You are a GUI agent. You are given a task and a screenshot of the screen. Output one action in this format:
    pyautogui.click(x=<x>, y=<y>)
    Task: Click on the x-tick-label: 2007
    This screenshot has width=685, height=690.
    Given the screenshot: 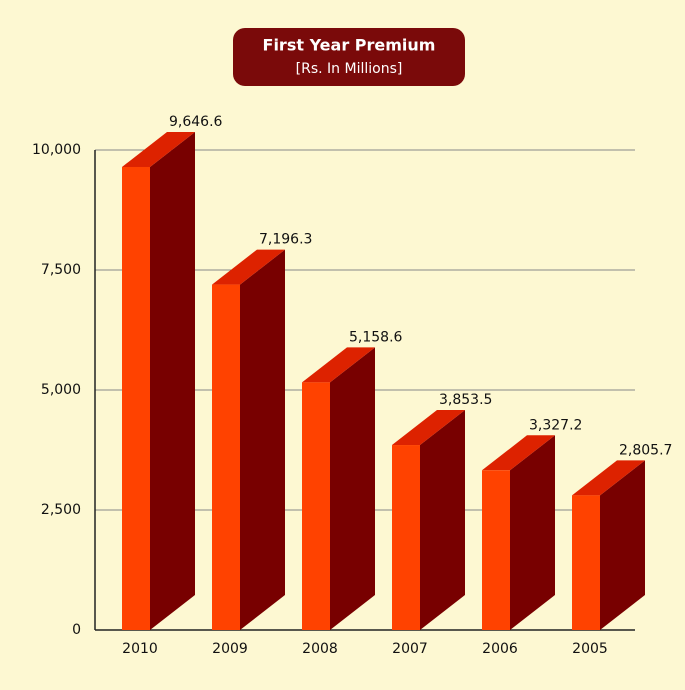 What is the action you would take?
    pyautogui.click(x=410, y=649)
    